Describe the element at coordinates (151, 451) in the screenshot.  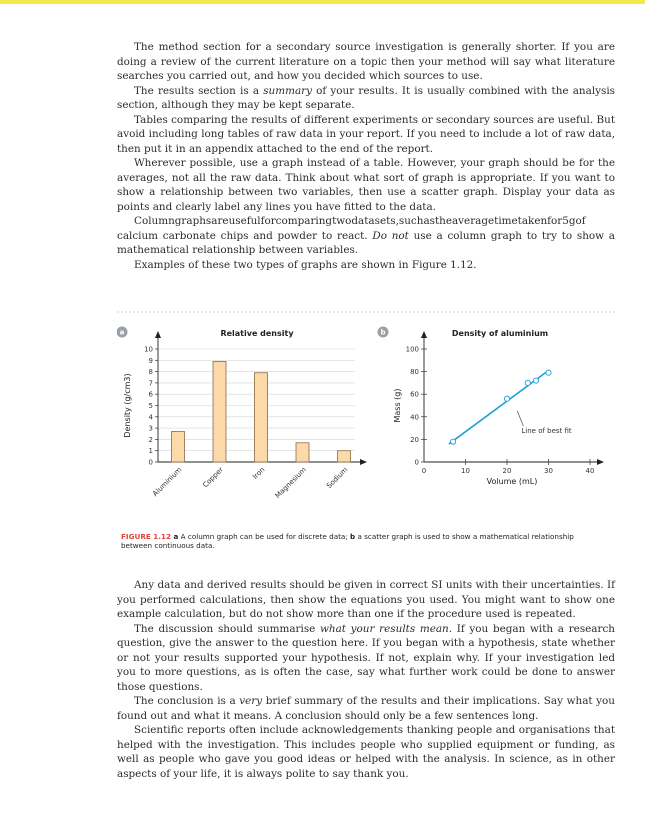
I see `y-tick-label: 1` at that location.